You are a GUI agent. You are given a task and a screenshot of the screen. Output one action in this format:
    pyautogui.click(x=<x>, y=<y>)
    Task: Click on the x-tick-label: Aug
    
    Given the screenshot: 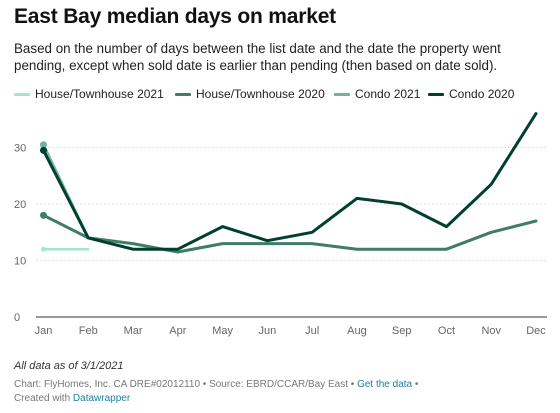 What is the action you would take?
    pyautogui.click(x=357, y=331)
    